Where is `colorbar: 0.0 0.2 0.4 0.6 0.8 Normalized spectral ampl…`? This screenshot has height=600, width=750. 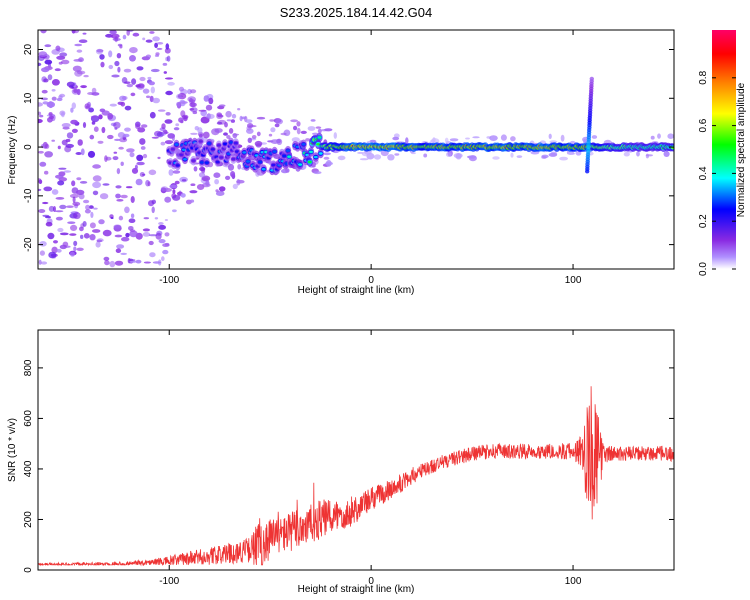 colorbar: 0.0 0.2 0.4 0.6 0.8 Normalized spectral ampl… is located at coordinates (722, 153).